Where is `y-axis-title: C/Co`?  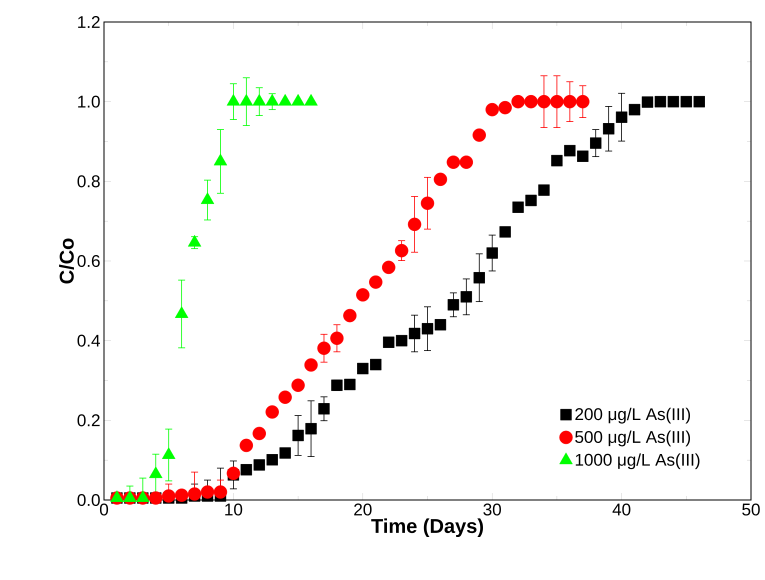
y-axis-title: C/Co is located at coordinates (66, 261).